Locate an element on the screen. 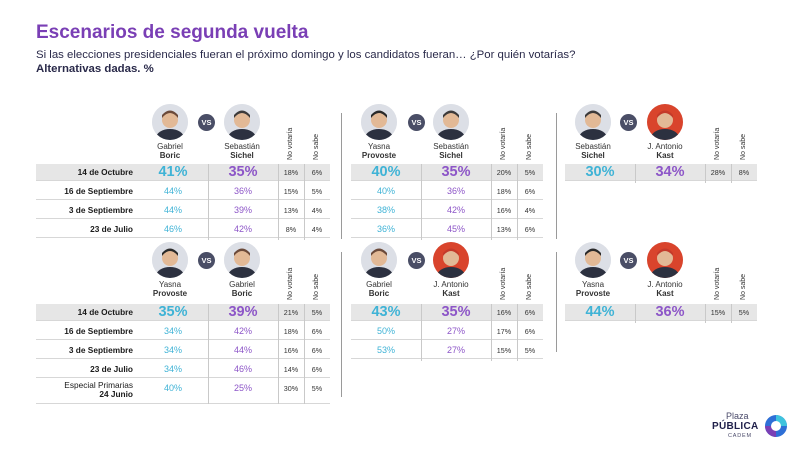 This screenshot has width=800, height=450. logo-mark-icon is located at coordinates (776, 426).